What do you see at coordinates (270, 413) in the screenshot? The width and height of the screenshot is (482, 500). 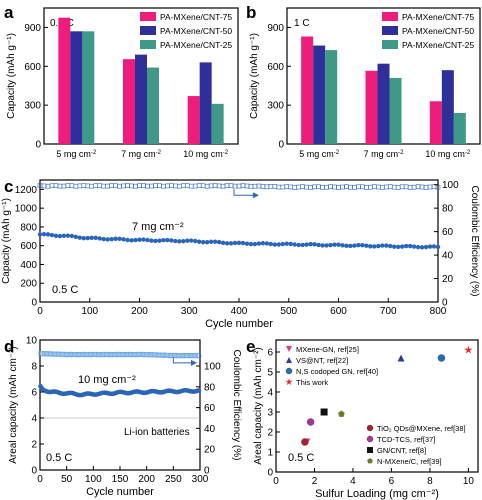 I see `panel-e-yticklabel-3: 3` at bounding box center [270, 413].